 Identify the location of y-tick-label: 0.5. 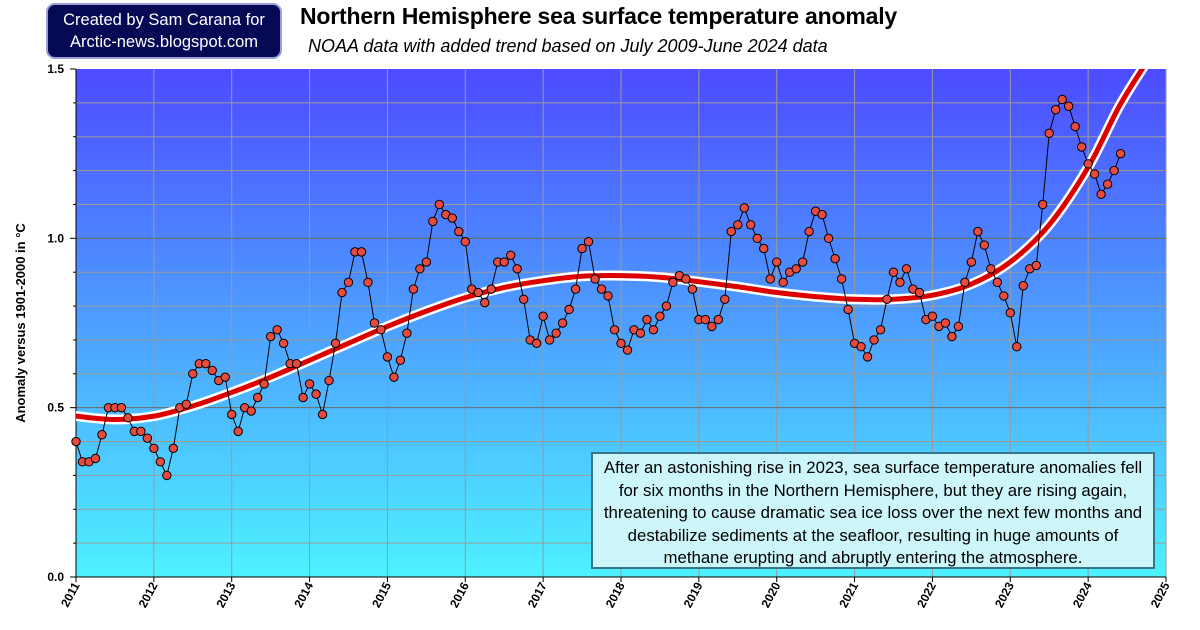
(55, 408).